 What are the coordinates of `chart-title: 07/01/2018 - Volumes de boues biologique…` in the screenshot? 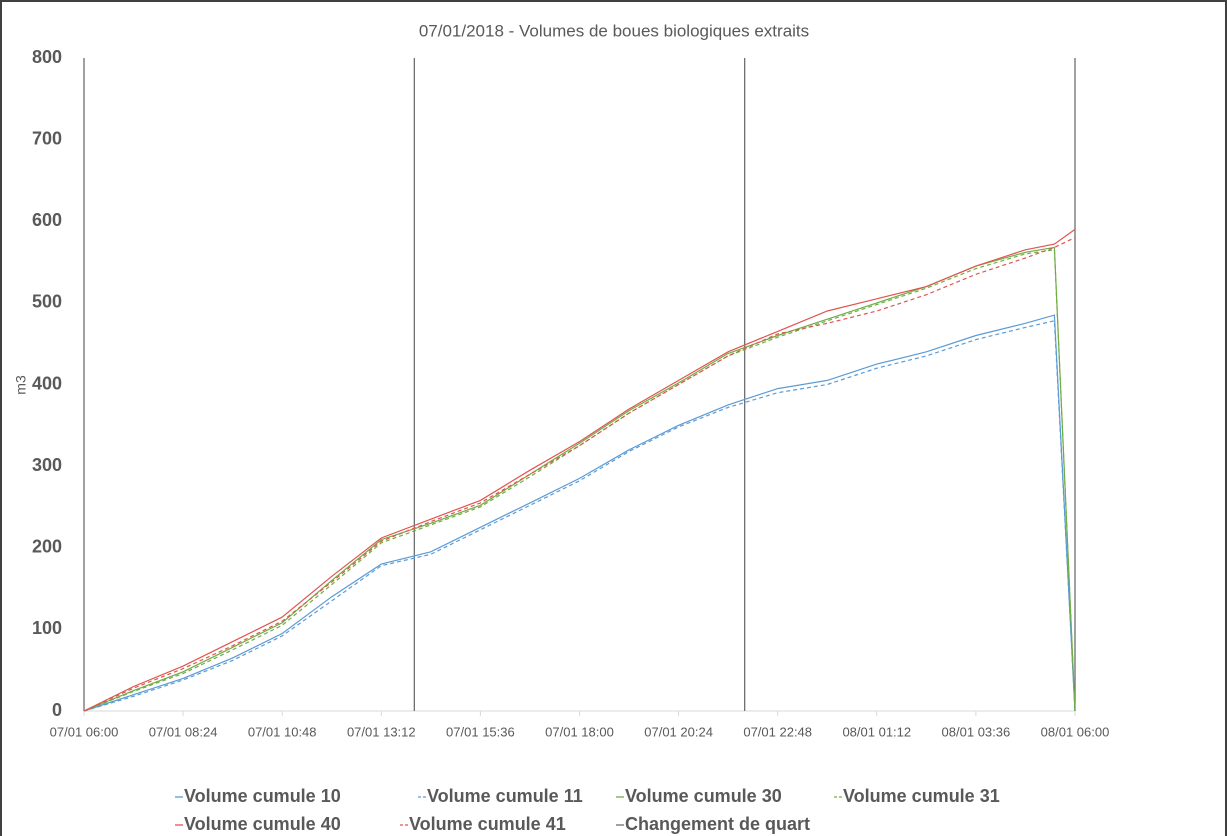 It's located at (614, 30).